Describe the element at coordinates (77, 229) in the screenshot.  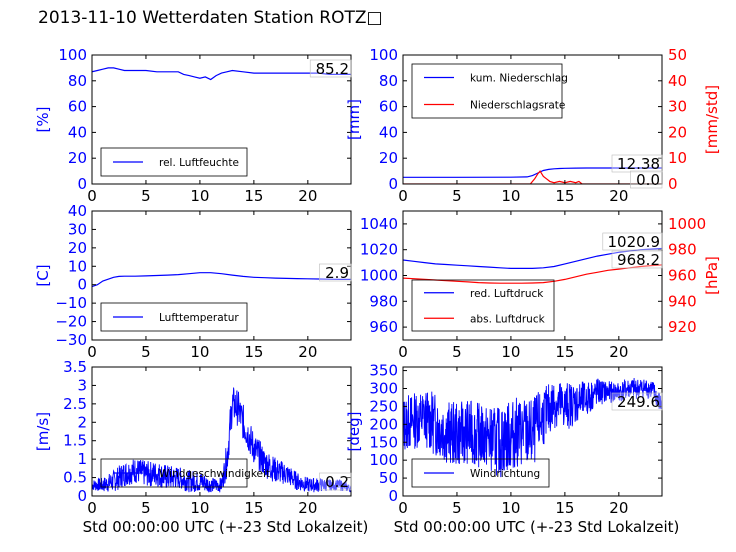
I see `y-tick-label: 30` at that location.